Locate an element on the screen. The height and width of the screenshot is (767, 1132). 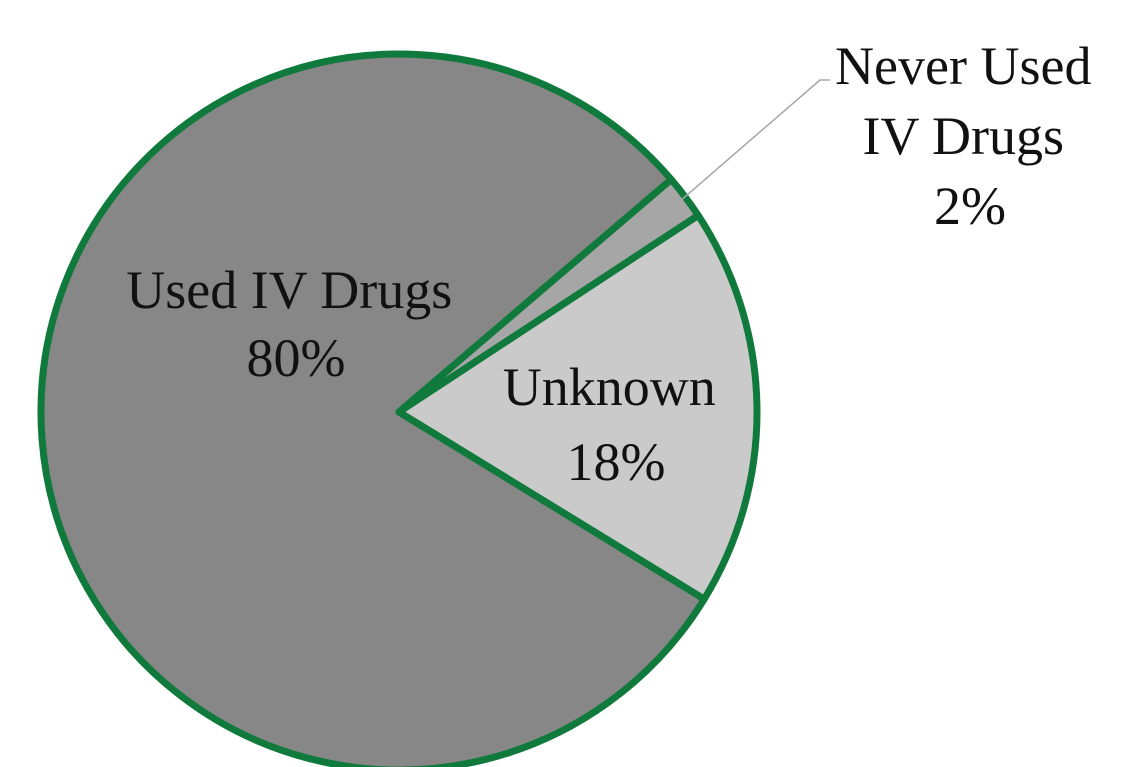
label-used-iv-drugs-name: Used IV Drugs is located at coordinates (289, 290).